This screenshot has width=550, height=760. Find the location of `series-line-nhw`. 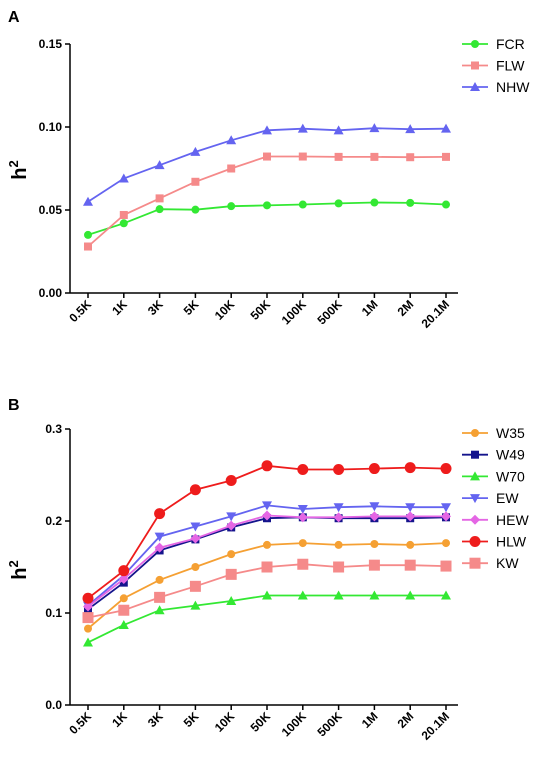

series-line-nhw is located at coordinates (267, 165).